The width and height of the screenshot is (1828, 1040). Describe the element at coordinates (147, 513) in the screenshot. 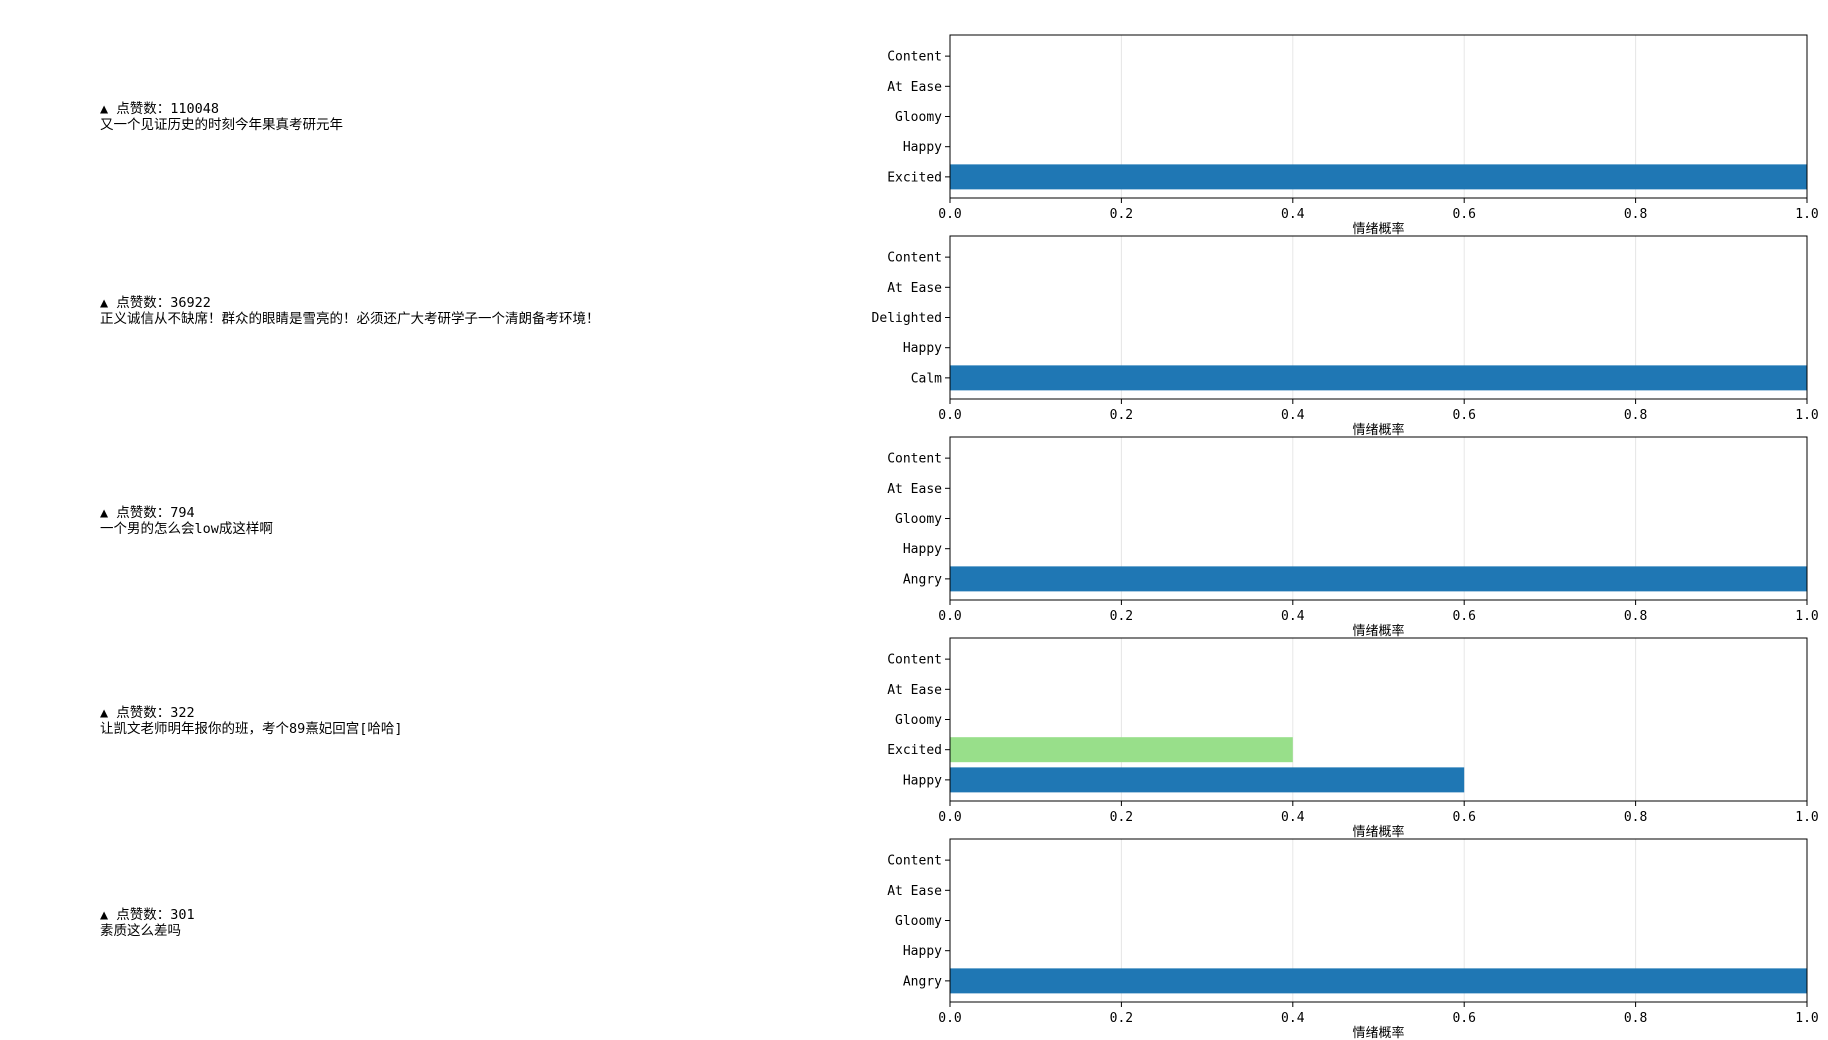

I see `comment-likes: ▲ 点赞数：794` at that location.